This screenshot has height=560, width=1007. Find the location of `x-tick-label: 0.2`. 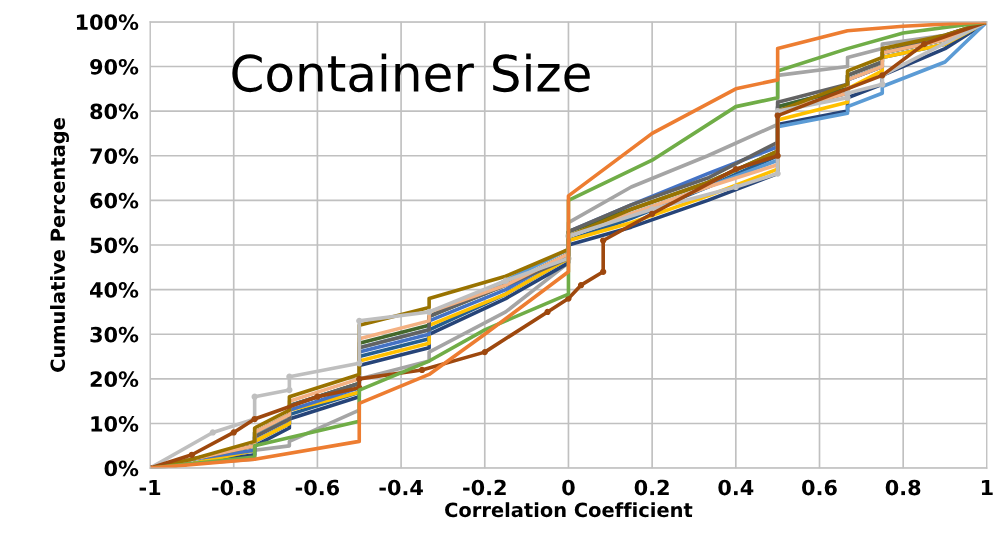

x-tick-label: 0.2 is located at coordinates (651, 487).